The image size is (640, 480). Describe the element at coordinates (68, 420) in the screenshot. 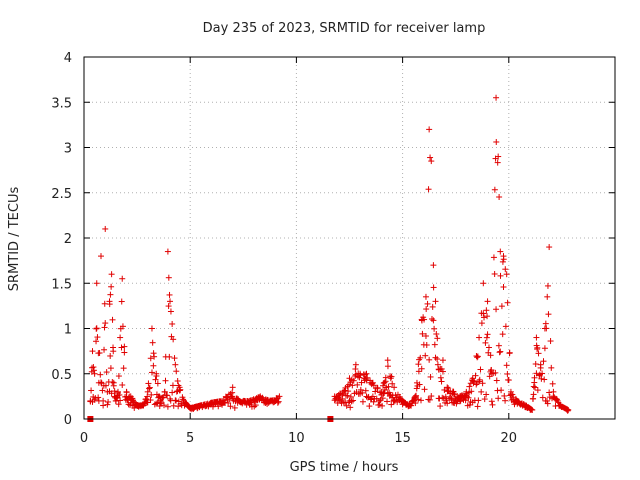

I see `y-tick-label: 0` at that location.